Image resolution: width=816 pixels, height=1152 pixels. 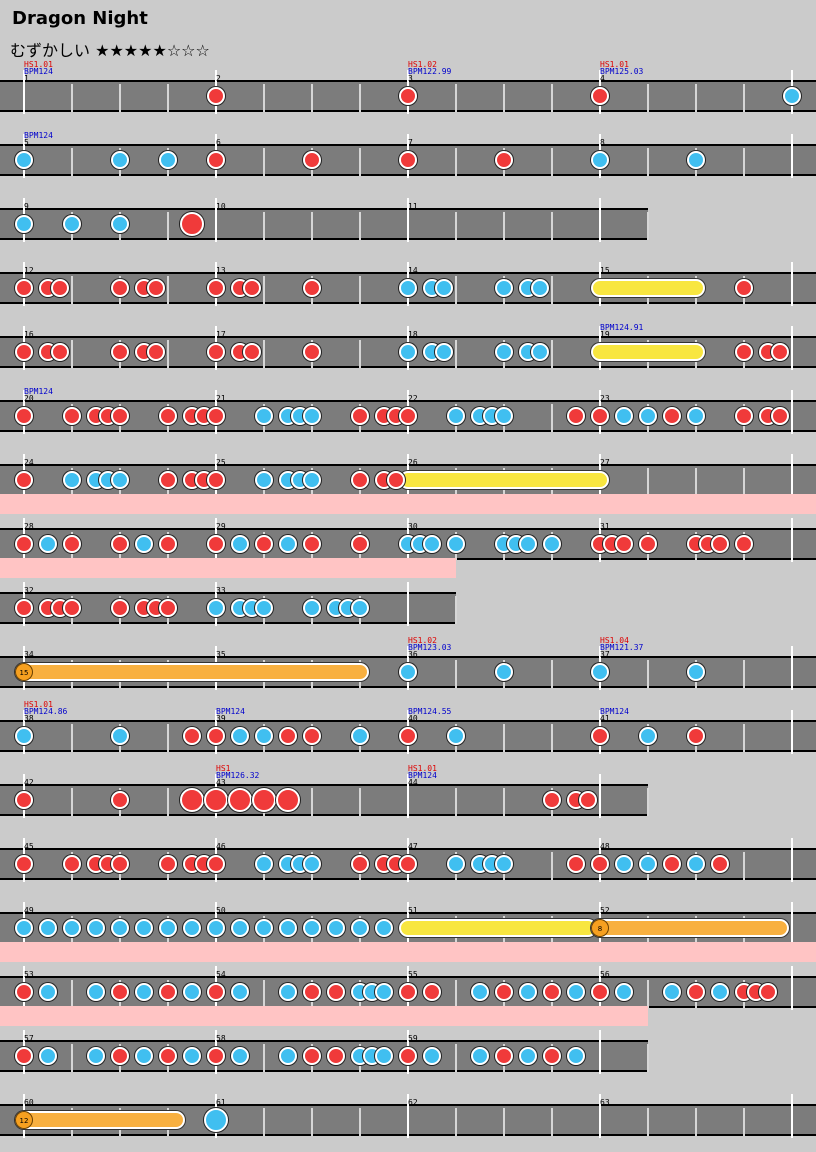 What do you see at coordinates (228, 568) in the screenshot?
I see `gogo-time-band` at bounding box center [228, 568].